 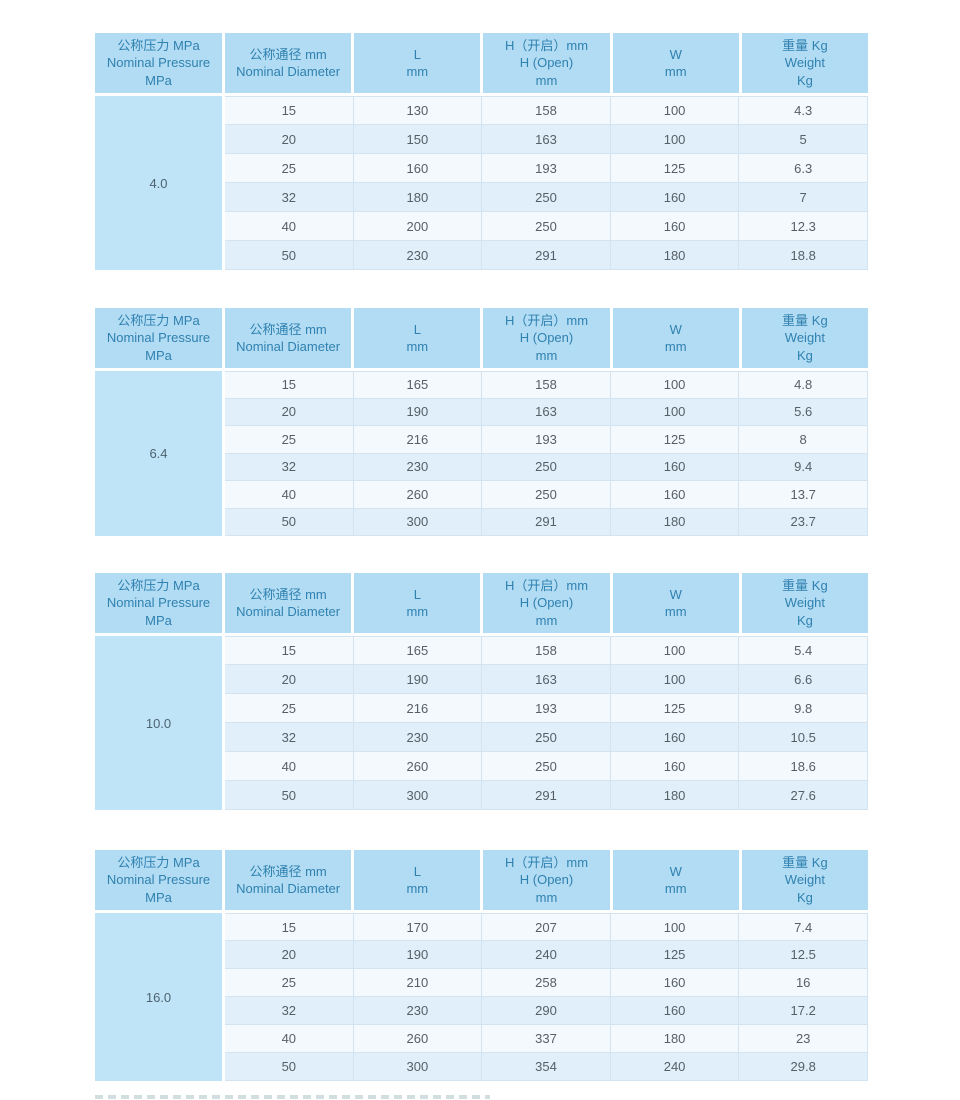 What do you see at coordinates (803, 226) in the screenshot?
I see `weight-cell: 12.3` at bounding box center [803, 226].